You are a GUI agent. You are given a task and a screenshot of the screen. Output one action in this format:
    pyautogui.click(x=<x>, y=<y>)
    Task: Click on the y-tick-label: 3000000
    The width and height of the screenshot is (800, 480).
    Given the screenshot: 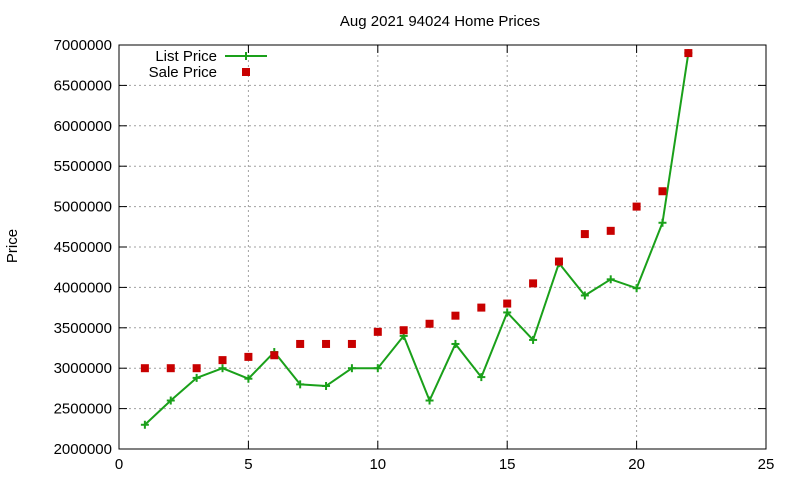 What is the action you would take?
    pyautogui.click(x=83, y=368)
    